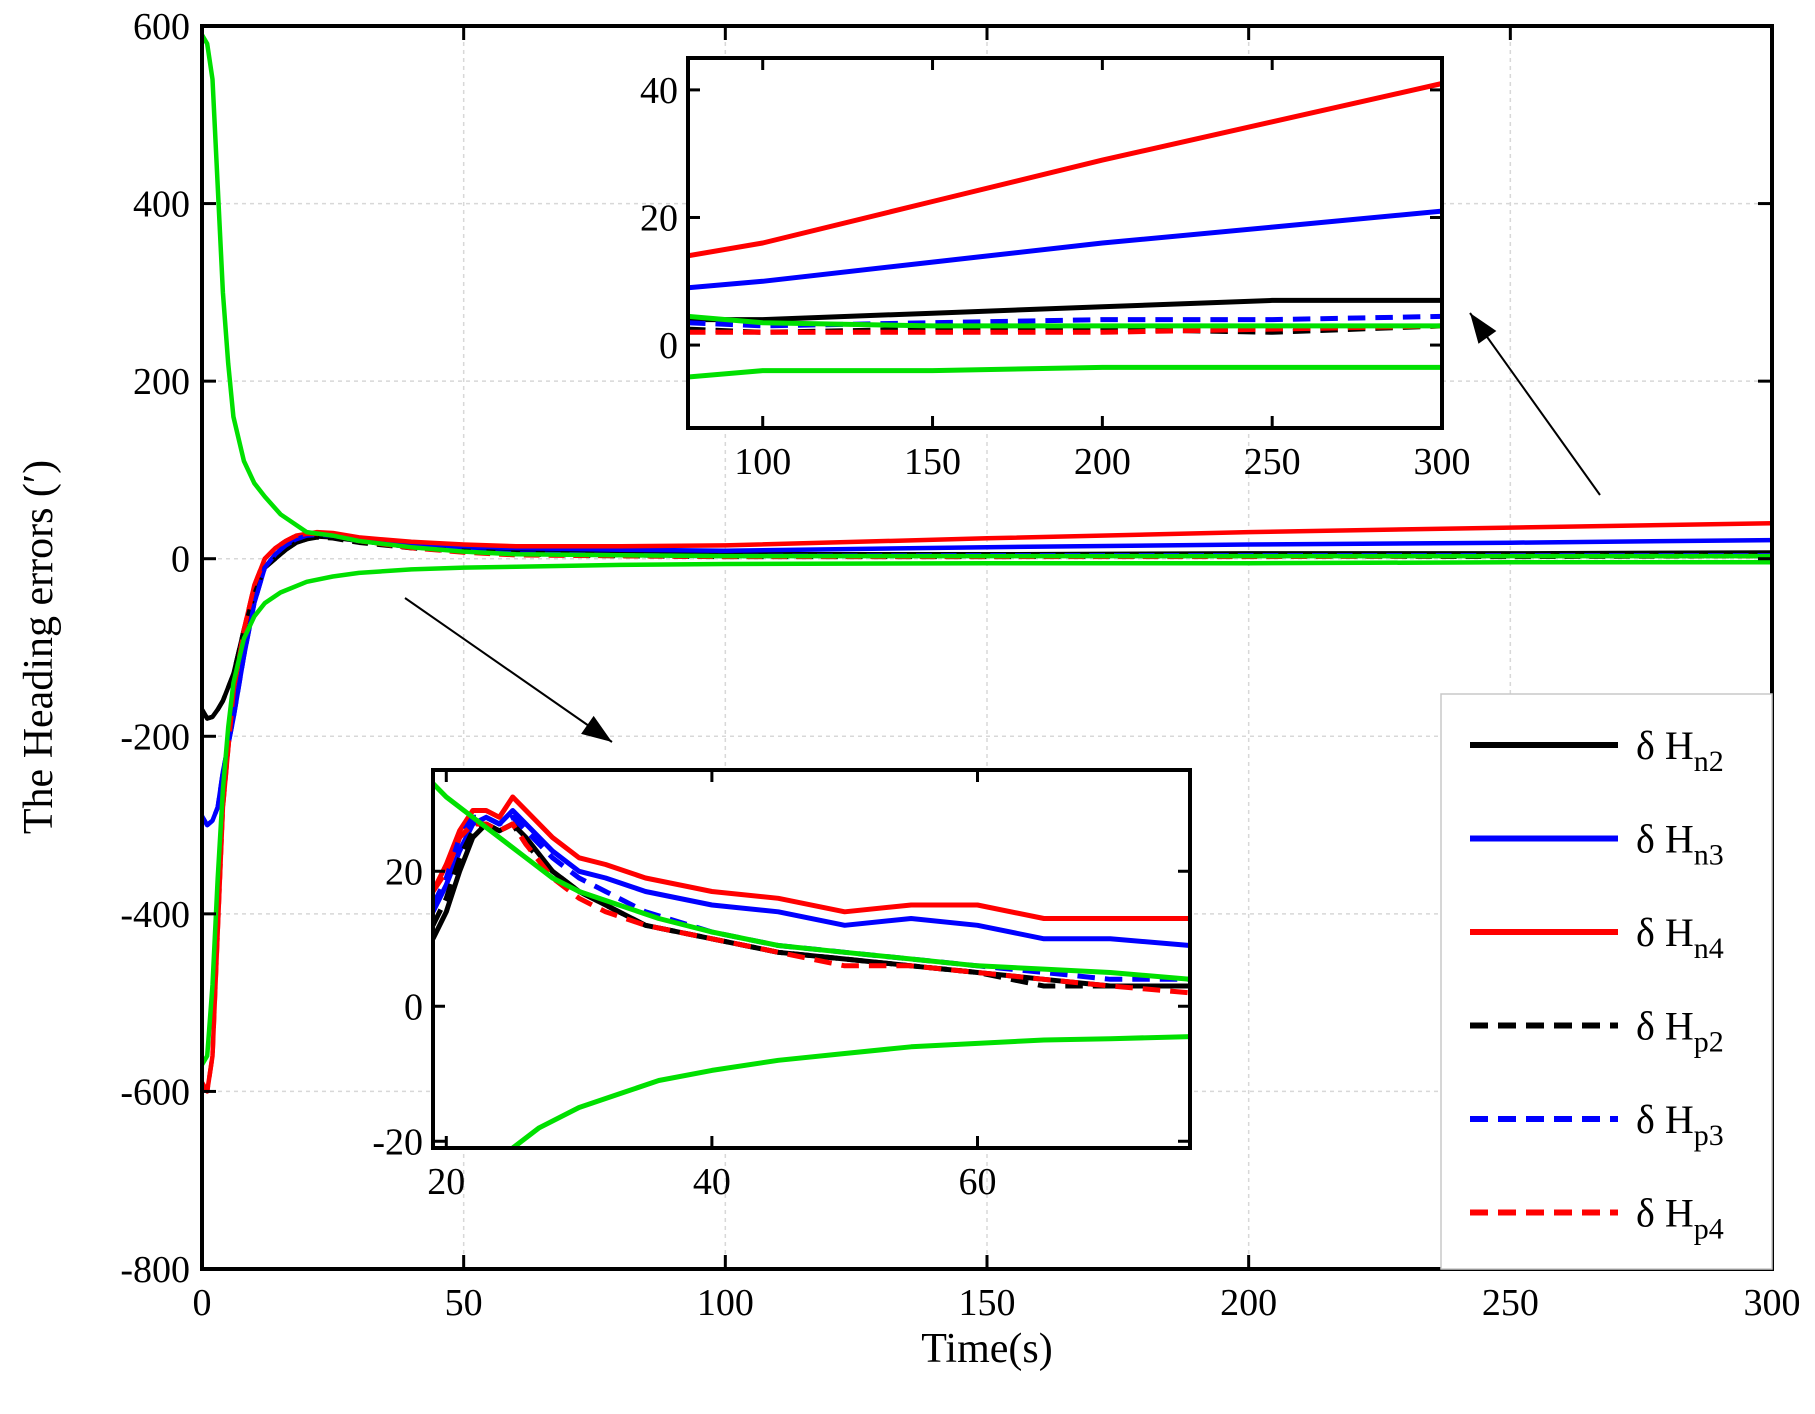  I want to click on inset-late-series-n4, so click(1065, 170).